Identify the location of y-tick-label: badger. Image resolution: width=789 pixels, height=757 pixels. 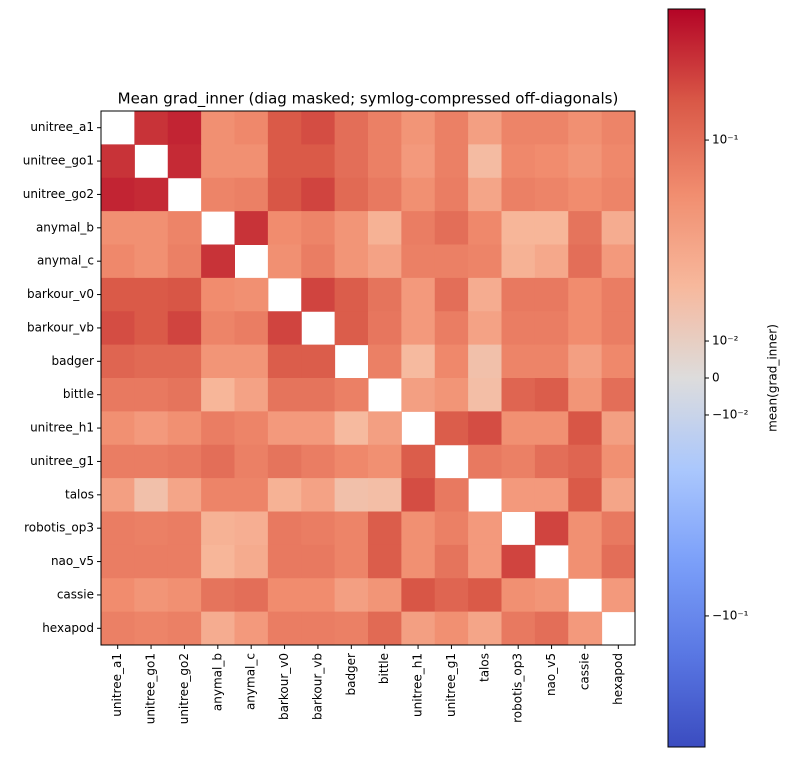
(72, 361).